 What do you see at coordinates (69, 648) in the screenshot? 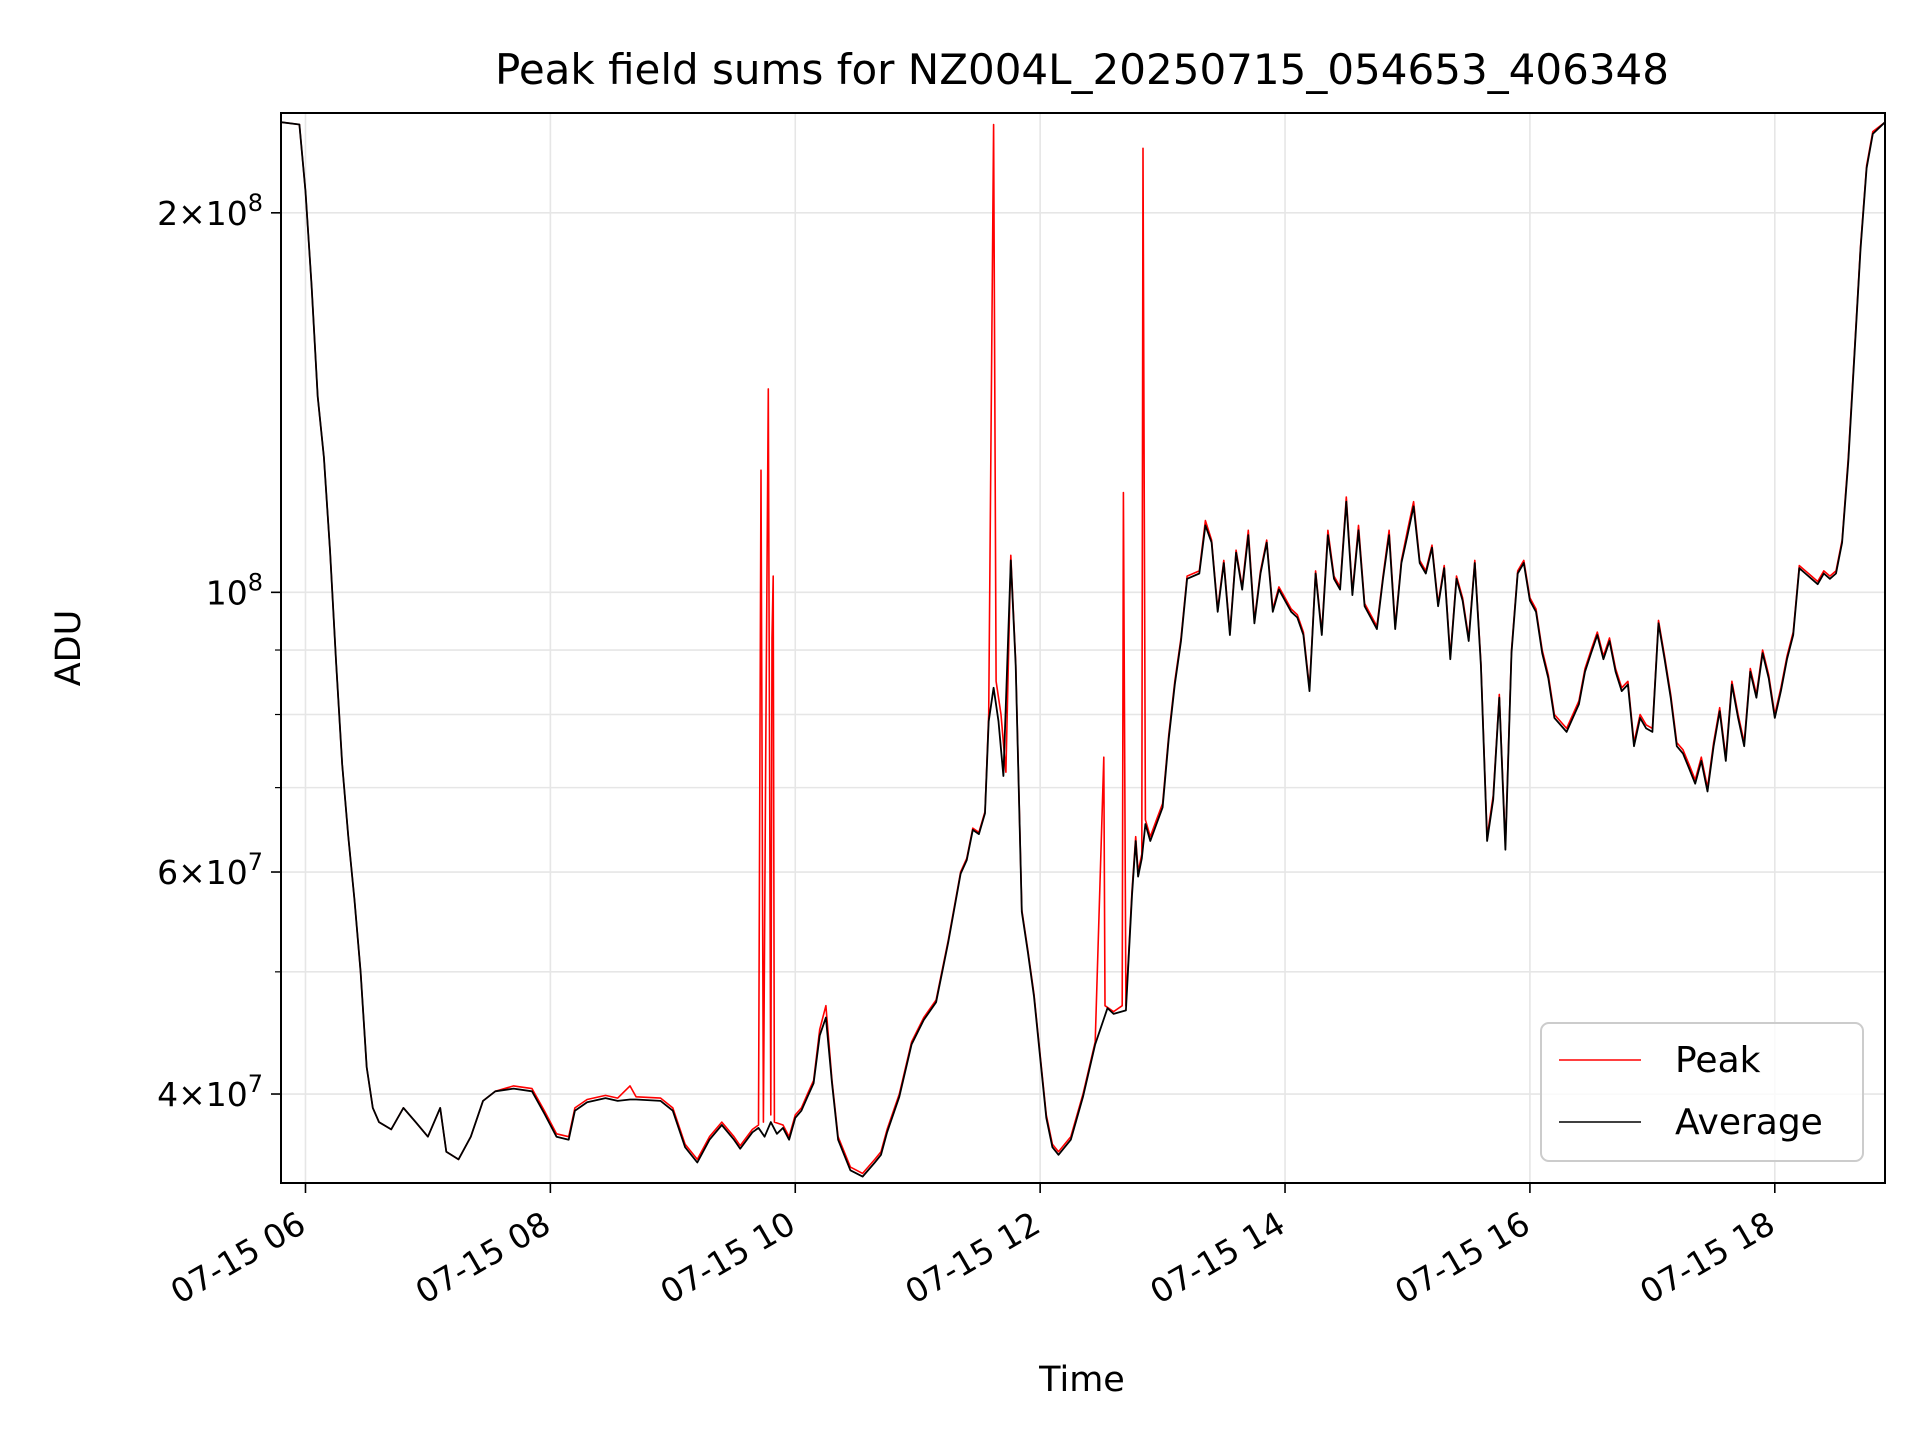
I see `y-axis-label: ADU` at bounding box center [69, 648].